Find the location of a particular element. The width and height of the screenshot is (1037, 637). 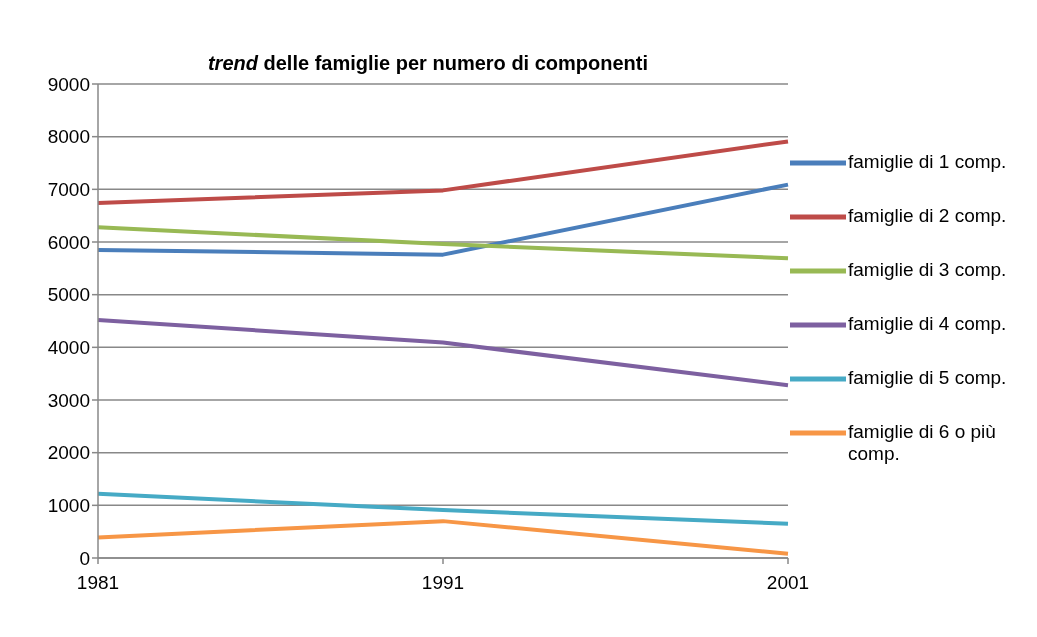

y-tick-label: 7000 is located at coordinates (68, 190).